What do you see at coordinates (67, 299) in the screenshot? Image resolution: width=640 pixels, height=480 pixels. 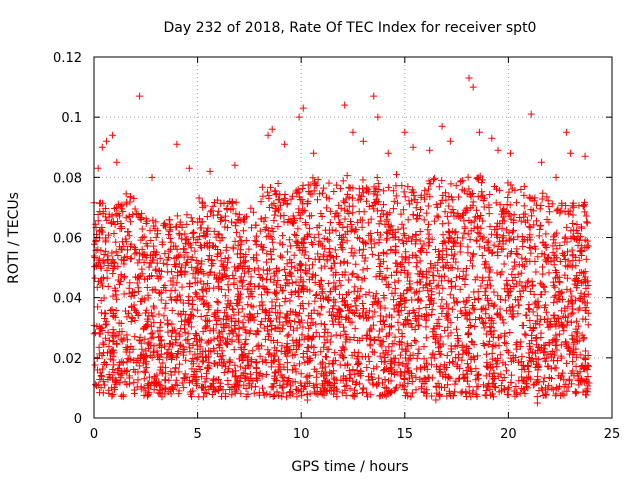 I see `y-tick-label: 0.04` at bounding box center [67, 299].